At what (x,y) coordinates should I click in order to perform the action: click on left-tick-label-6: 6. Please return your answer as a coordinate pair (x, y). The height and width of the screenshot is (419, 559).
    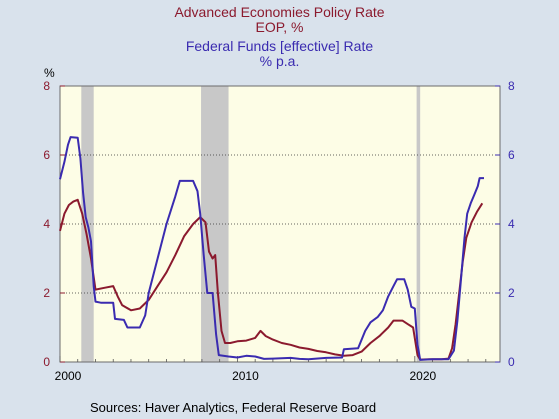
    Looking at the image, I should click on (46, 155).